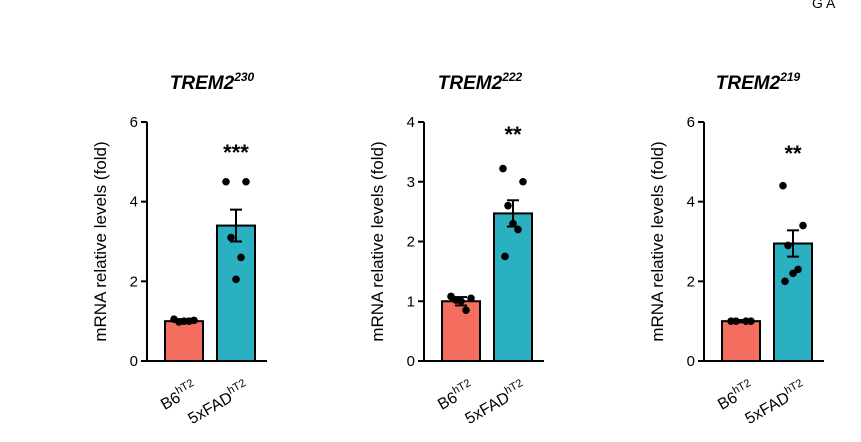  I want to click on chart-title: TREM2230, so click(212, 82).